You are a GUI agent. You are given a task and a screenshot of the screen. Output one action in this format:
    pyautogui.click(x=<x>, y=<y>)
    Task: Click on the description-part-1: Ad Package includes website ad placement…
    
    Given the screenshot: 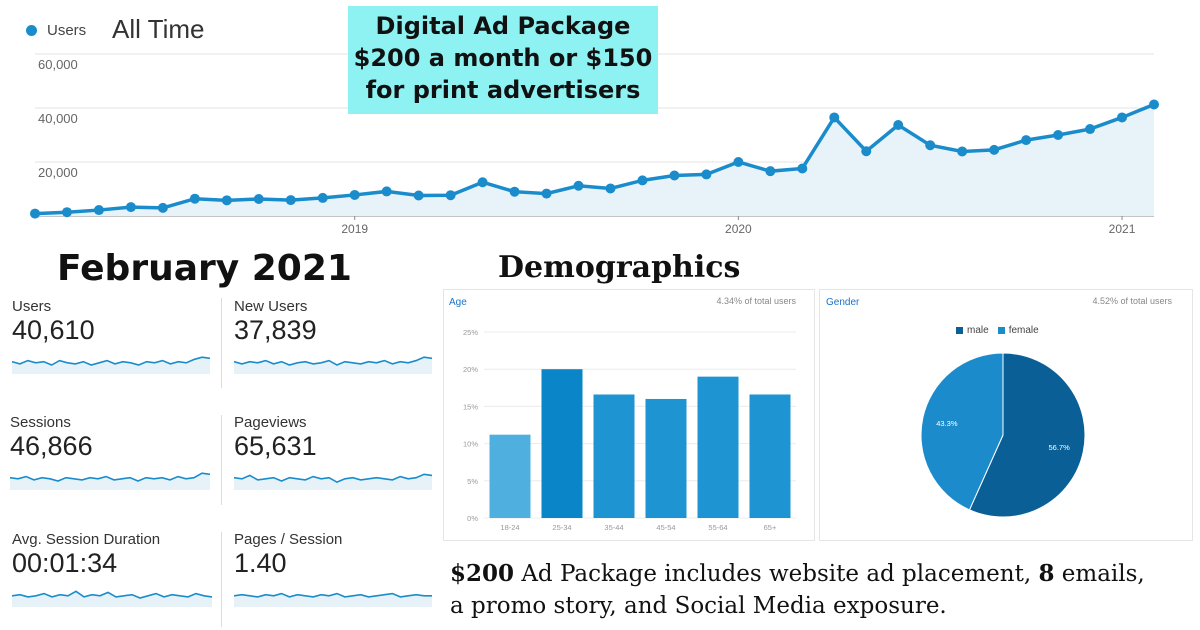 What is the action you would take?
    pyautogui.click(x=776, y=574)
    